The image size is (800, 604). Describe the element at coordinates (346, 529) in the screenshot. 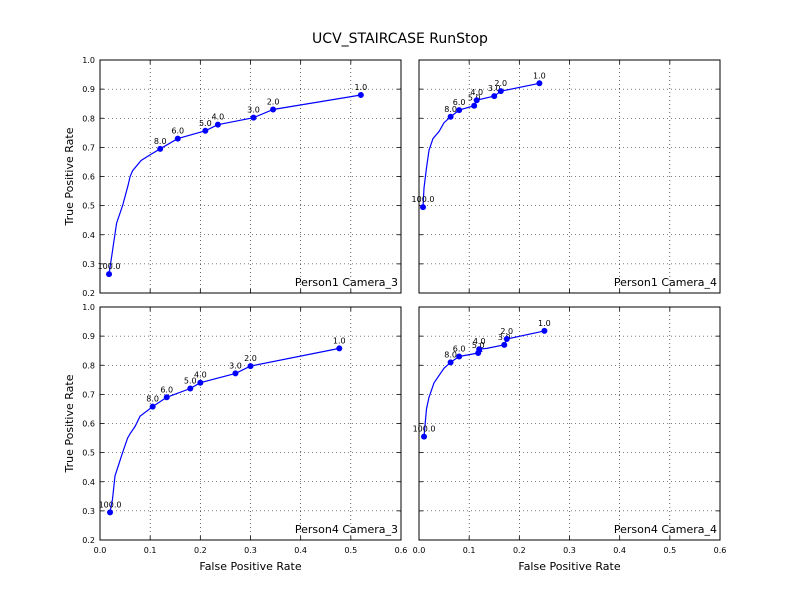

I see `subplot-label: Person4 Camera_3` at that location.